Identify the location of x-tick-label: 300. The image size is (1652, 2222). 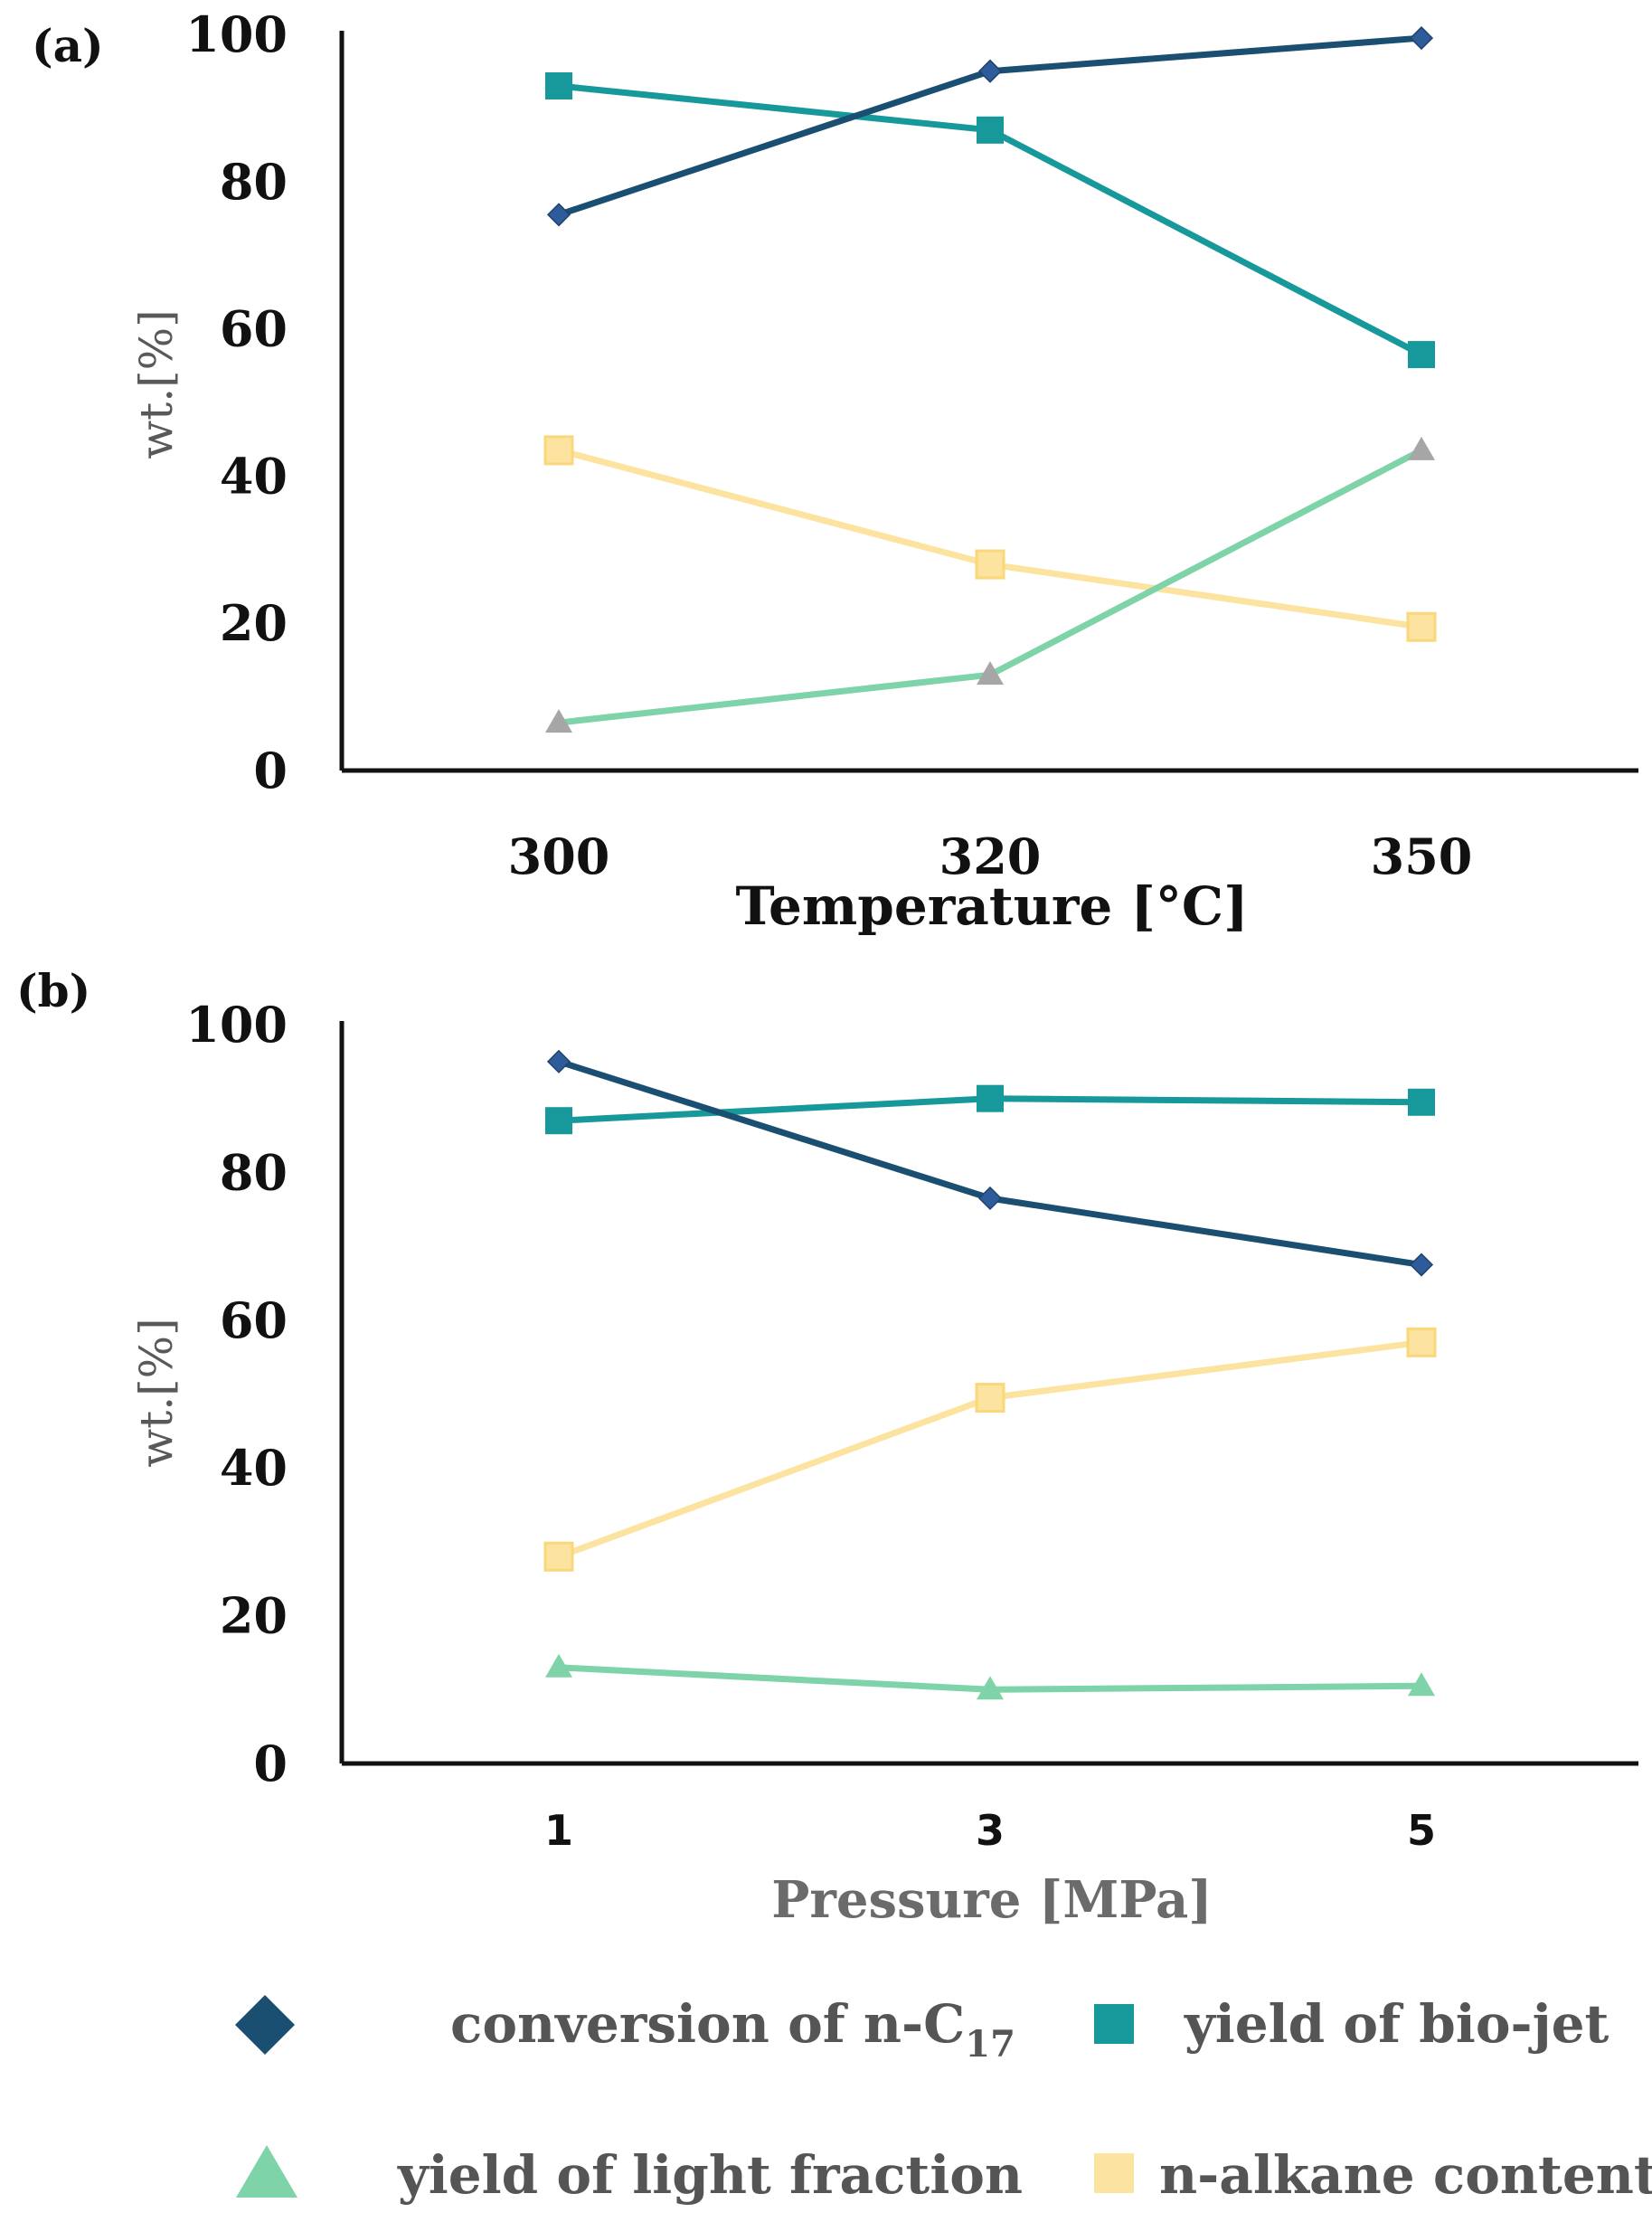
(559, 856).